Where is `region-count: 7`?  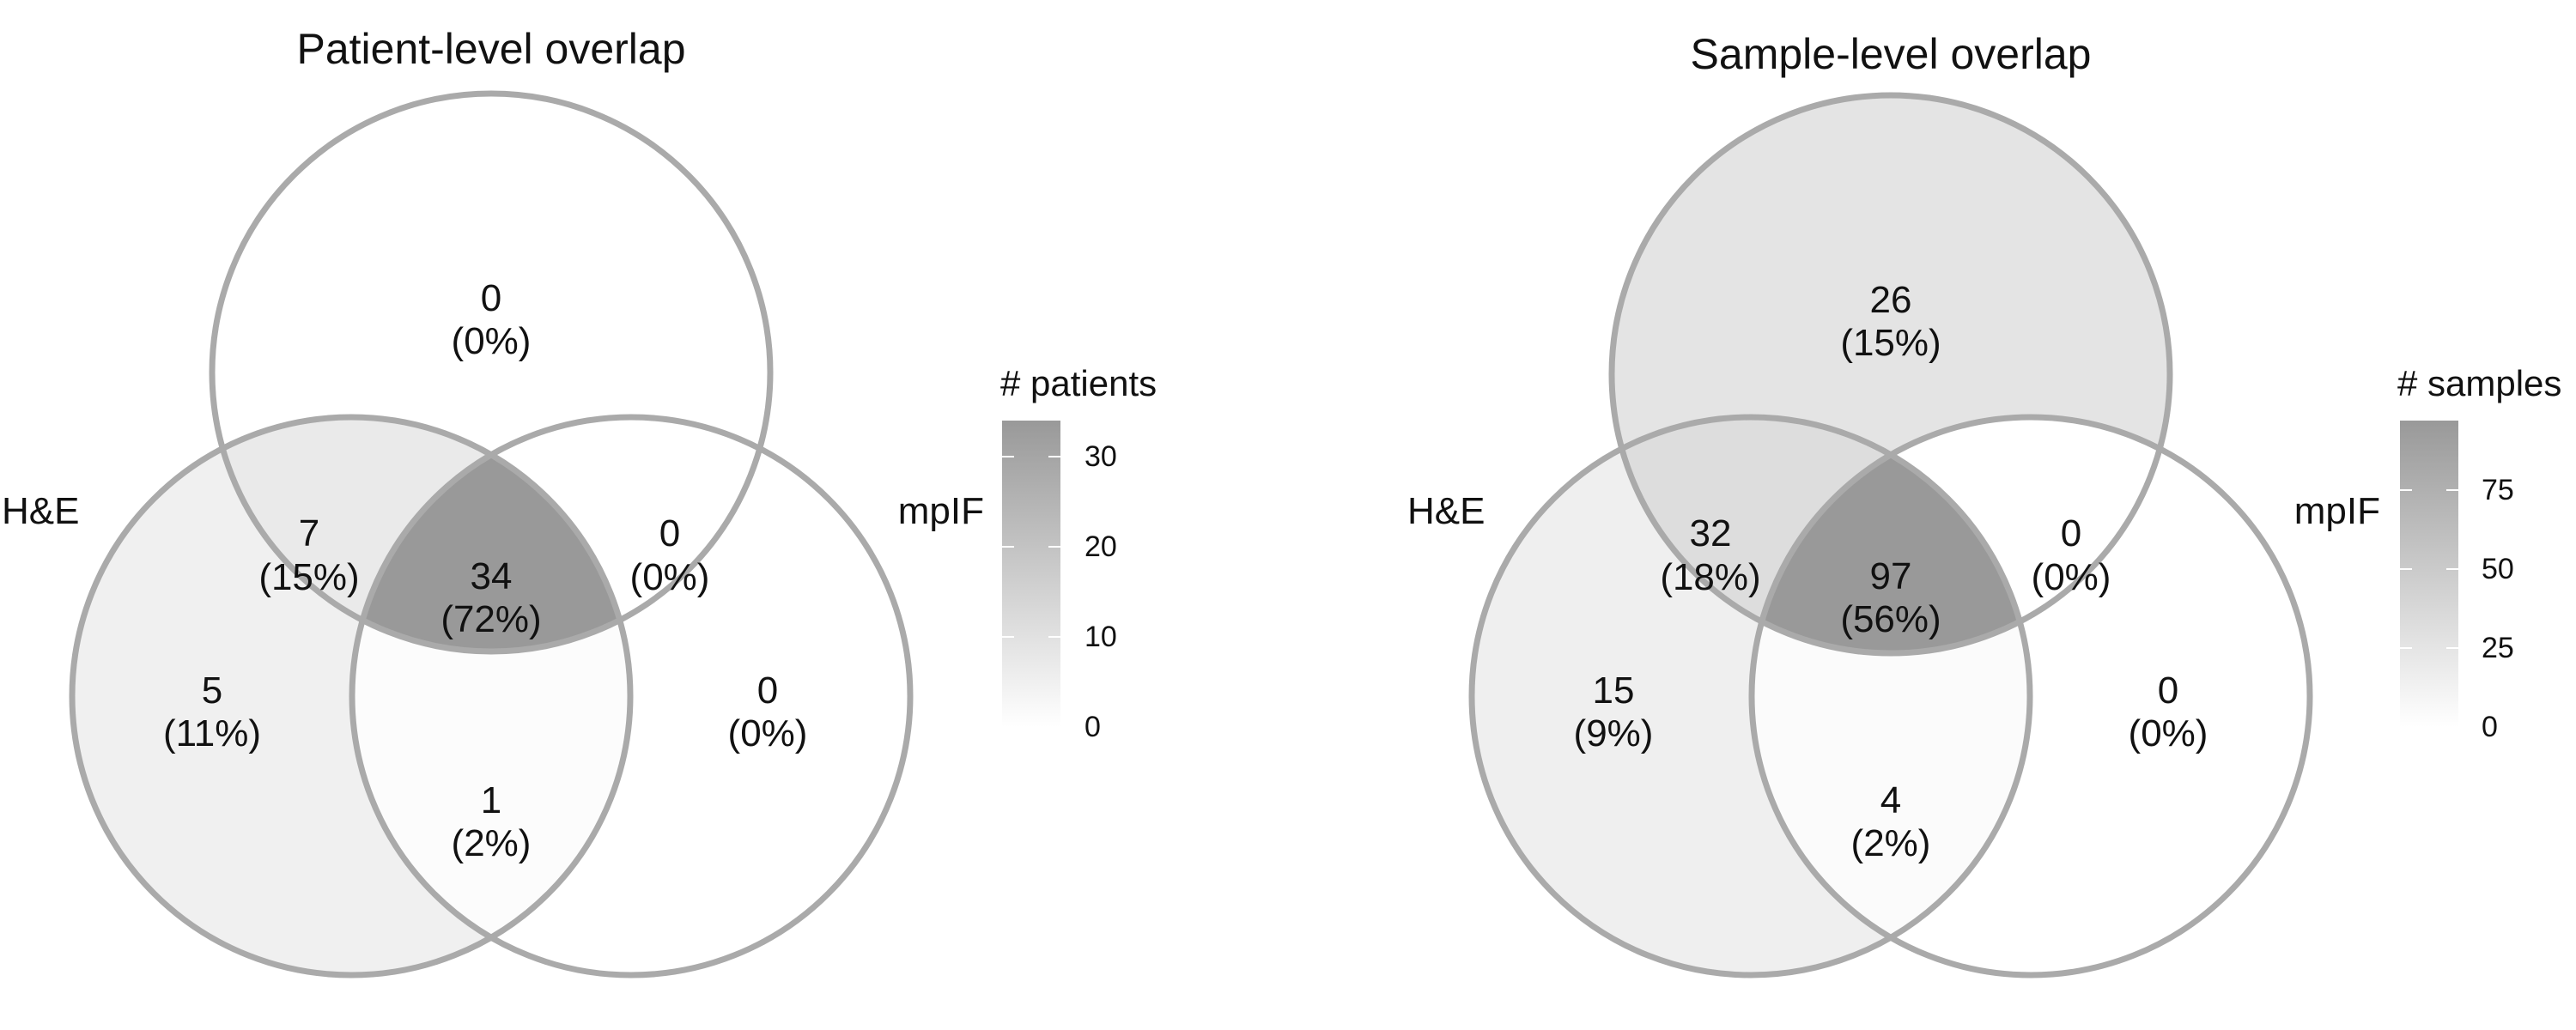 region-count: 7 is located at coordinates (309, 533).